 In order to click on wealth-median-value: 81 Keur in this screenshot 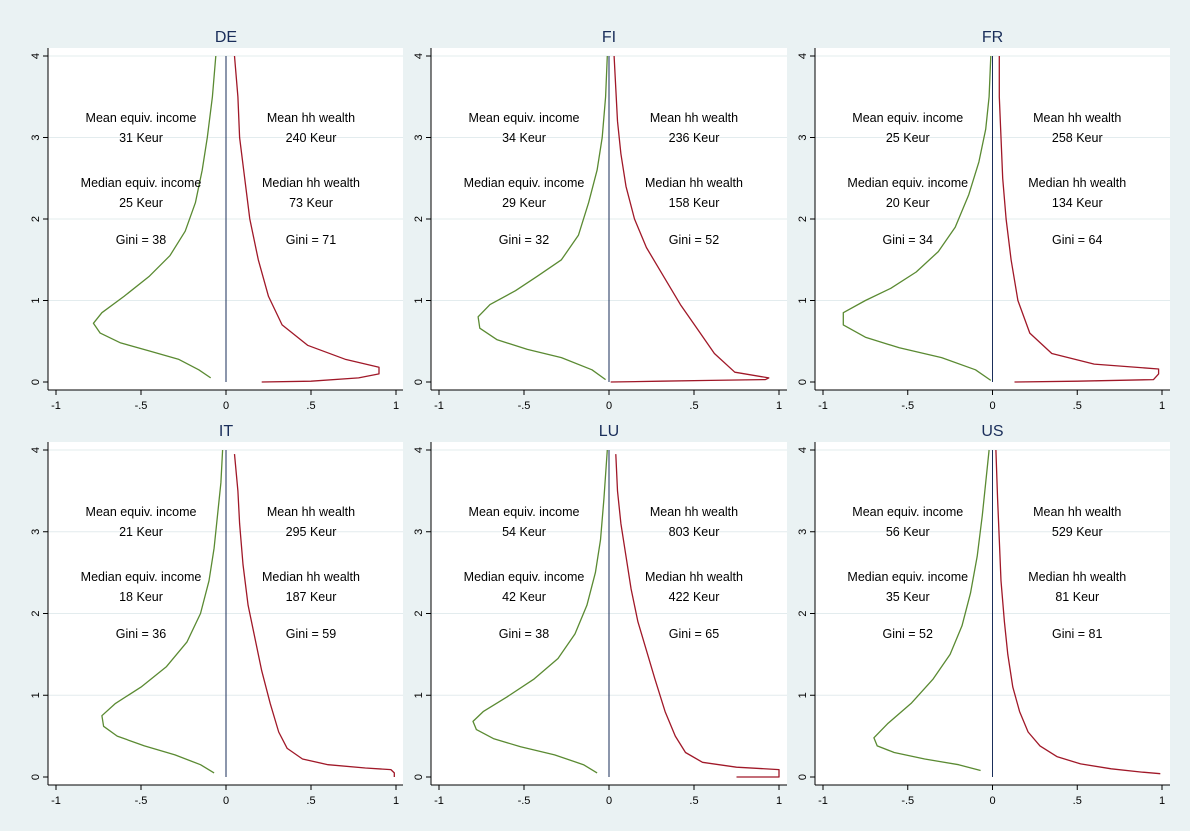, I will do `click(1077, 597)`.